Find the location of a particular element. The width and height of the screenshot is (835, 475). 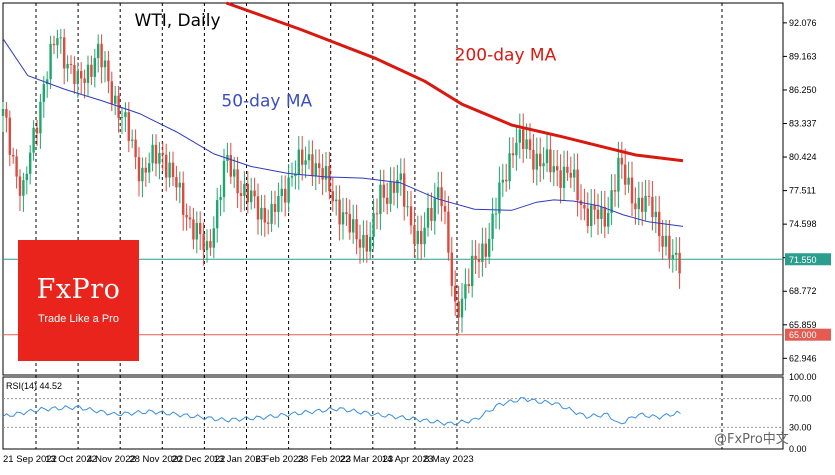

price-tick-label: 68.772 is located at coordinates (803, 291).